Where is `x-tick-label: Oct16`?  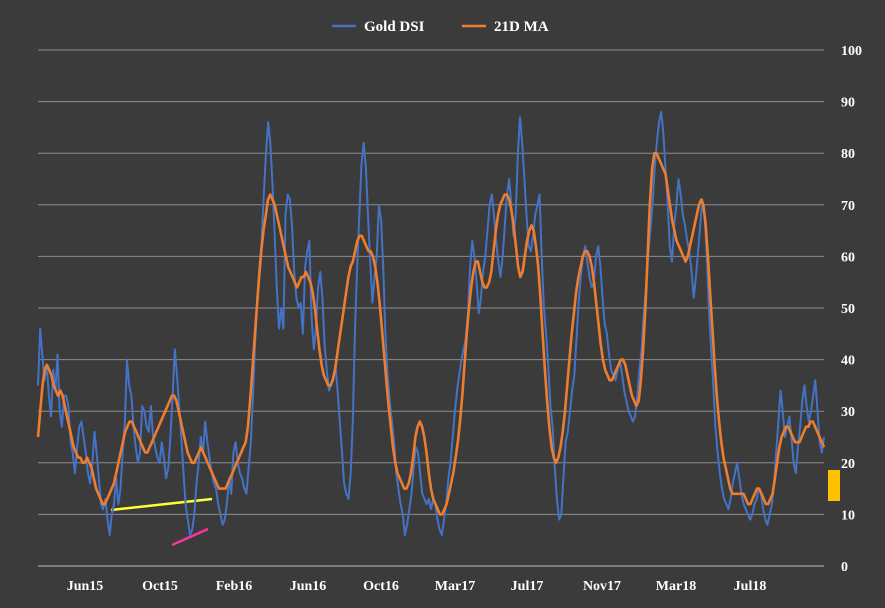 x-tick-label: Oct16 is located at coordinates (381, 586).